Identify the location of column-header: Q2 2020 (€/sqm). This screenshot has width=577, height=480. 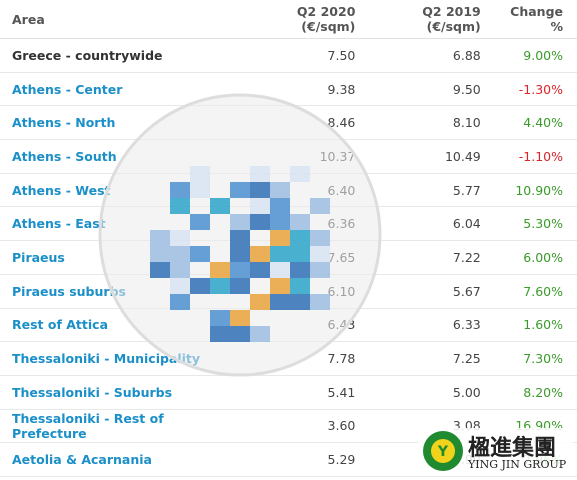
(307, 19).